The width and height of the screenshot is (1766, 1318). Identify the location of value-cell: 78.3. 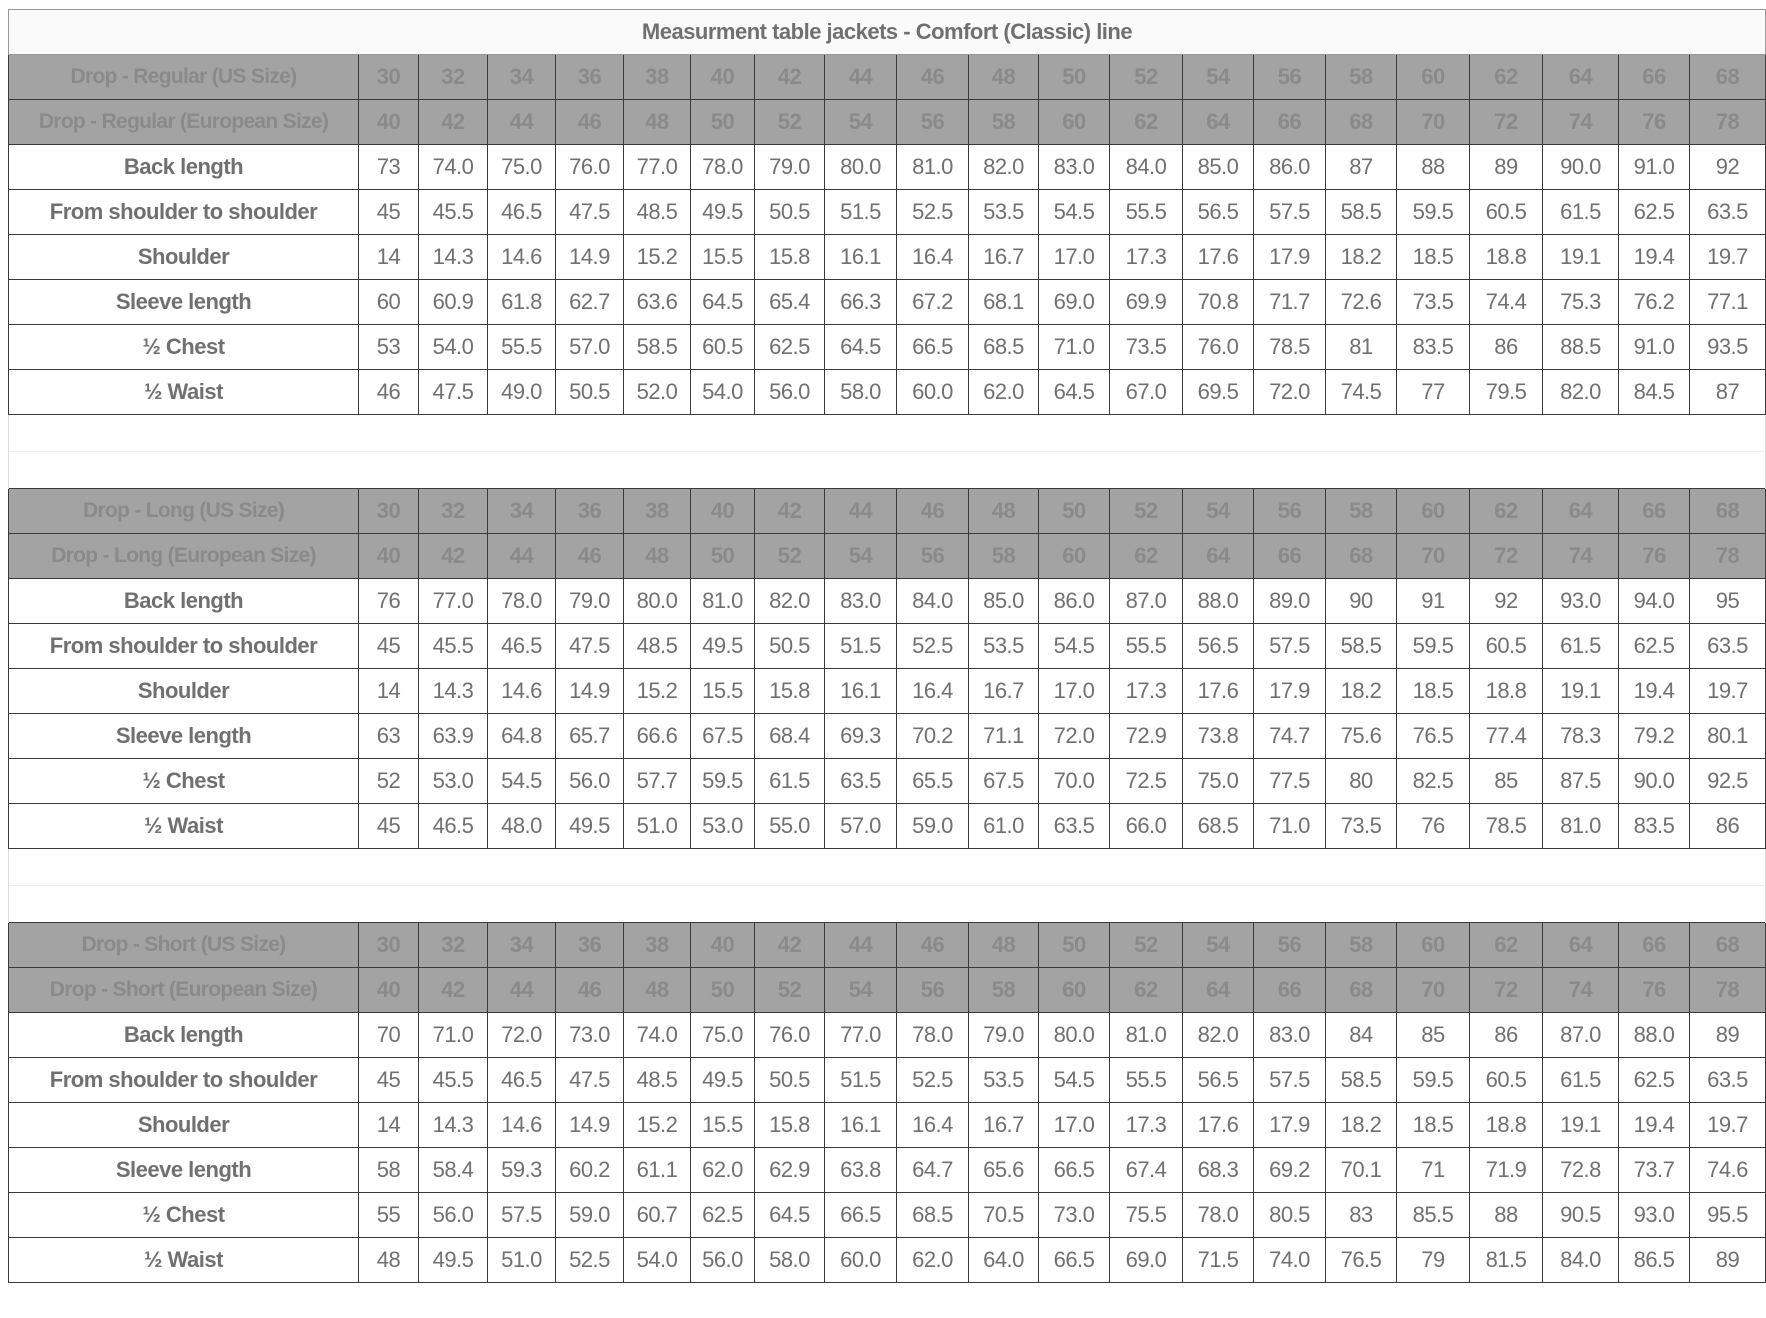
(1580, 736).